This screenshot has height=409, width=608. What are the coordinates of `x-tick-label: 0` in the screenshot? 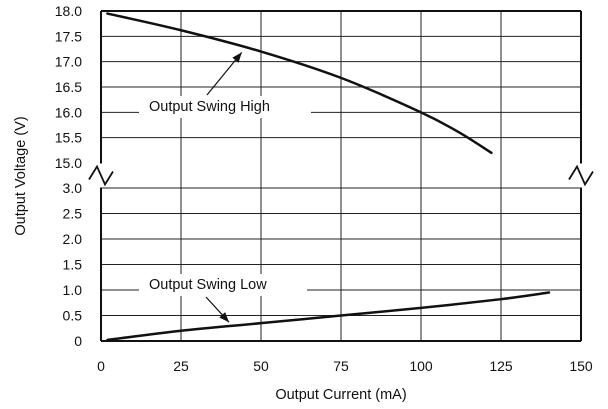 It's located at (101, 366).